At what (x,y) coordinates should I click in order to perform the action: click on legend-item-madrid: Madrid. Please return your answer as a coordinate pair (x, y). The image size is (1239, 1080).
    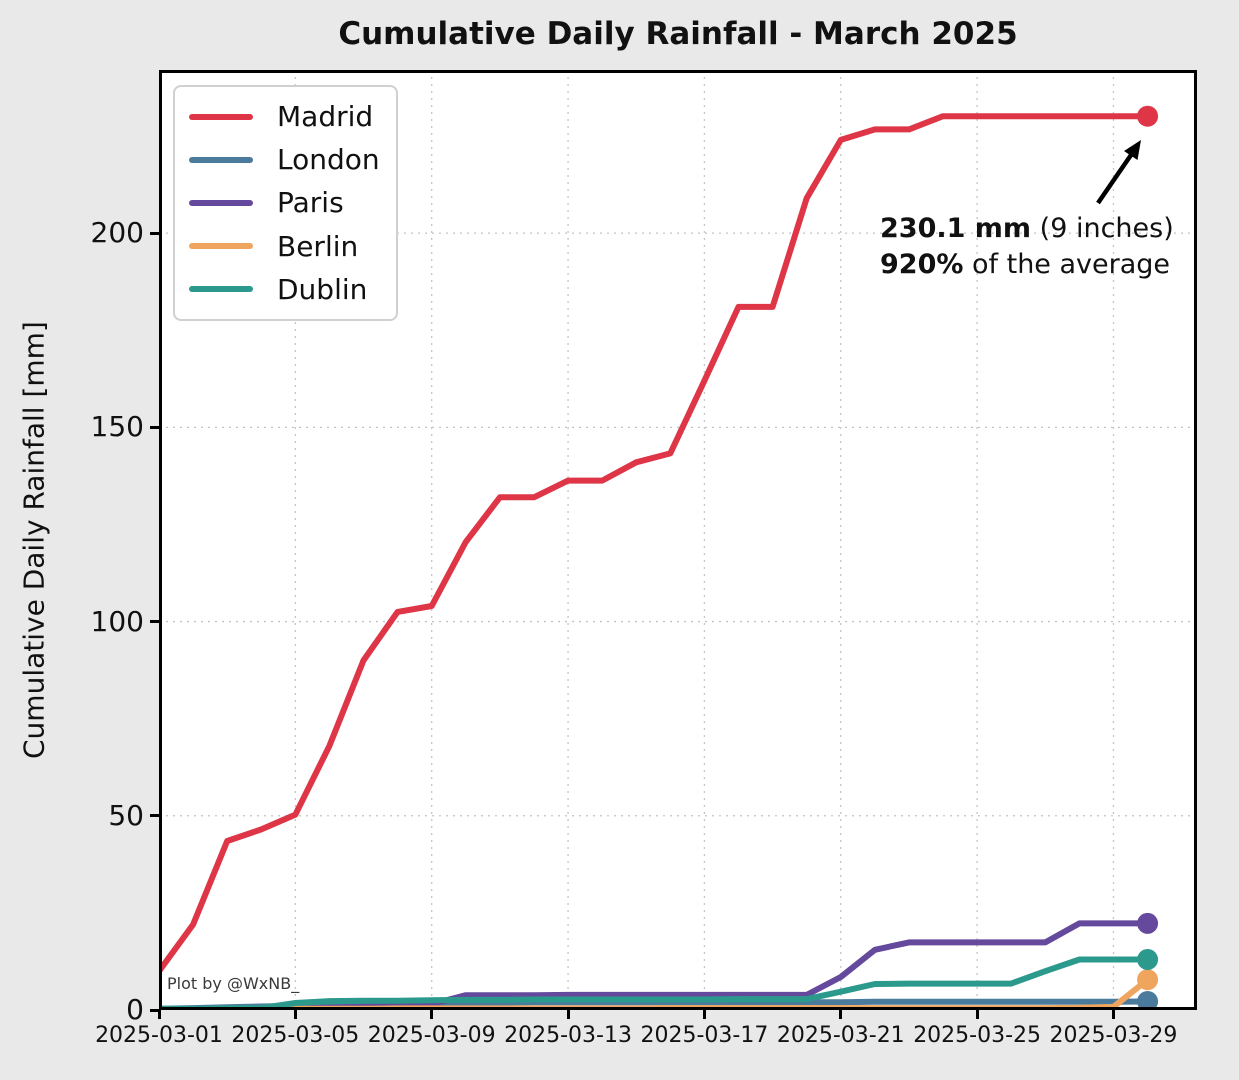
    Looking at the image, I should click on (285, 116).